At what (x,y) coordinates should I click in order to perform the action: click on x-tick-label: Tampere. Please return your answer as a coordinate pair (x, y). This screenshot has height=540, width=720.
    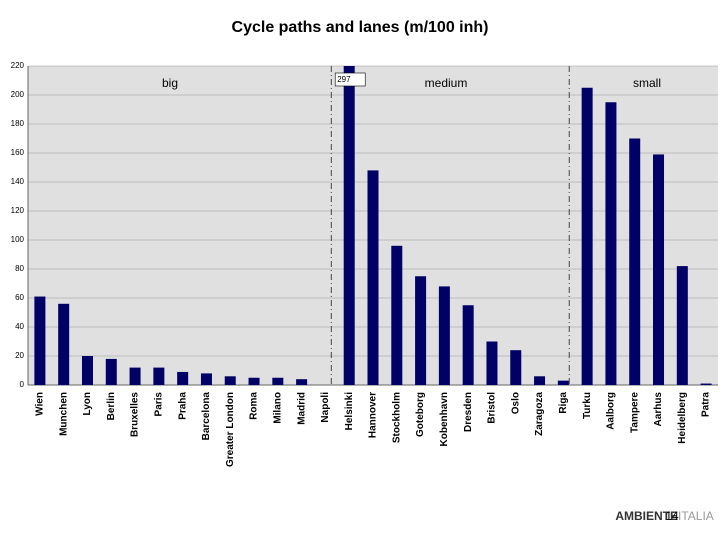
    Looking at the image, I should click on (634, 412).